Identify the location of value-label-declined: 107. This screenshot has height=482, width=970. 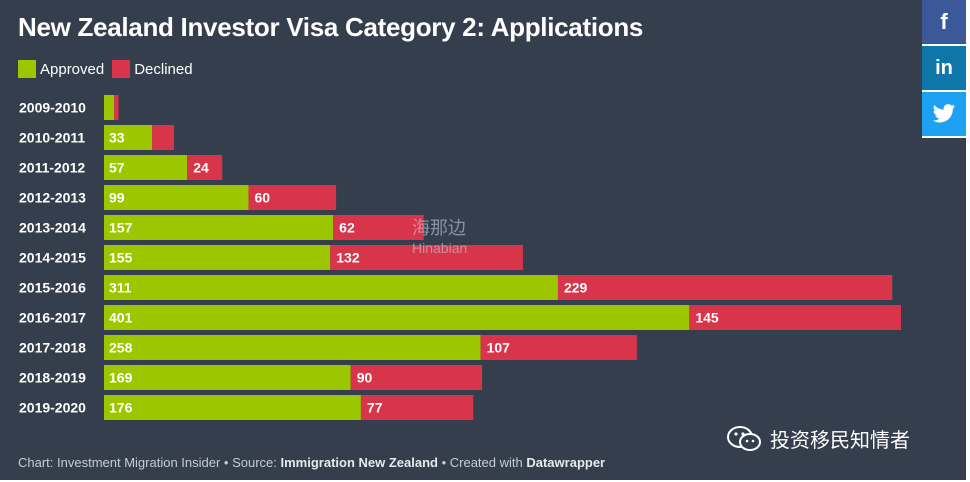
(499, 348).